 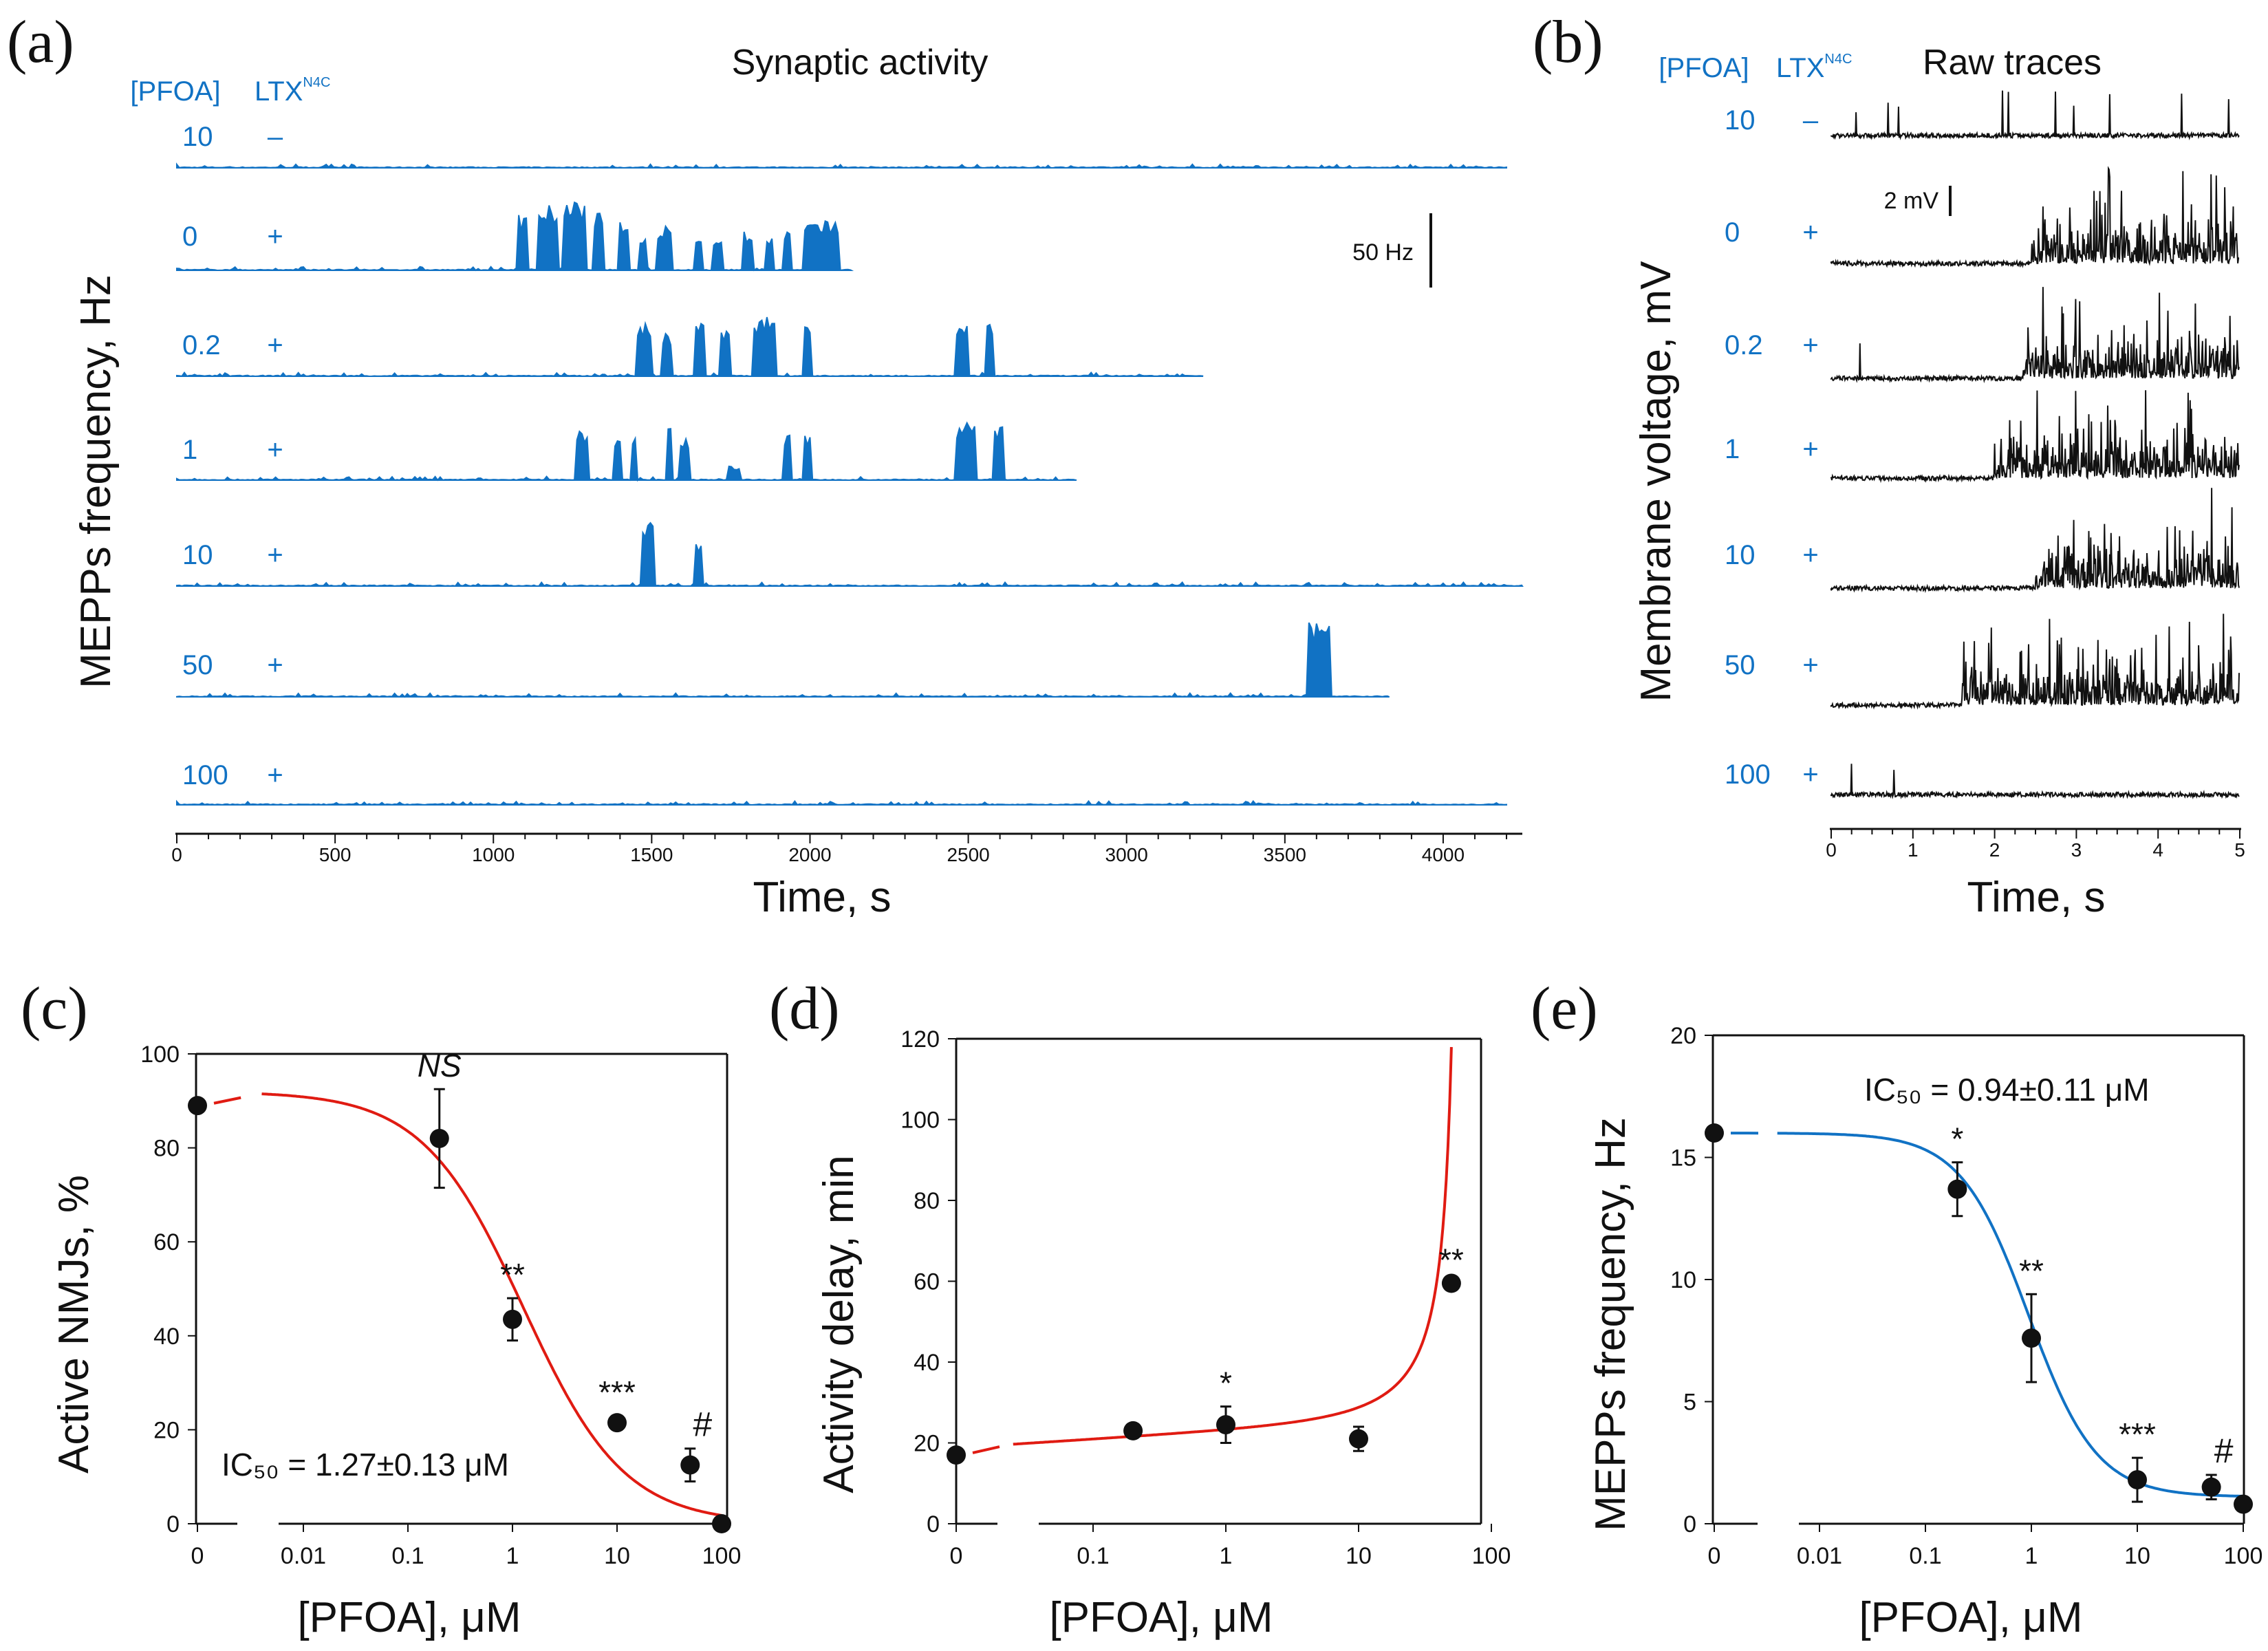 What do you see at coordinates (1683, 1036) in the screenshot?
I see `panel-e-y-tick-label: 20` at bounding box center [1683, 1036].